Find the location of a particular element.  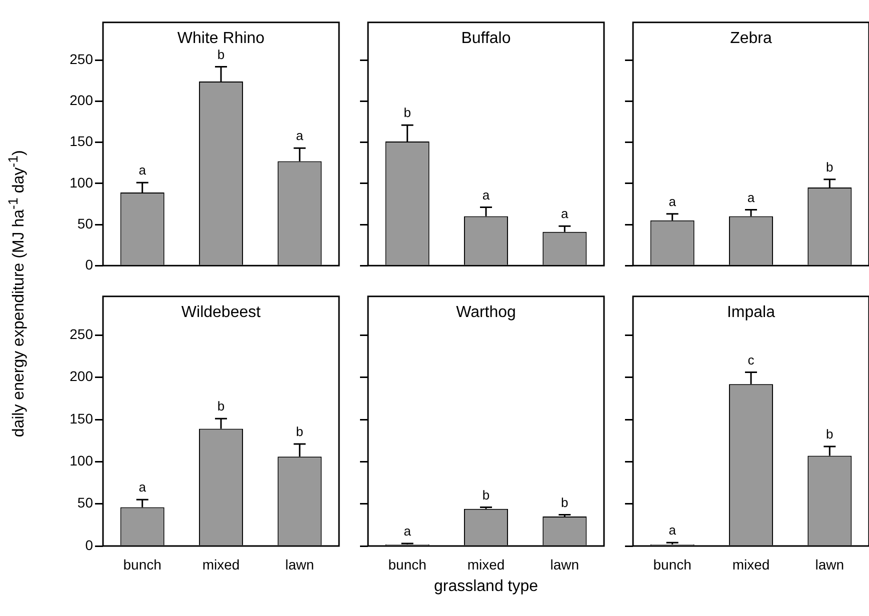

chart-title: White Rhino is located at coordinates (221, 38).